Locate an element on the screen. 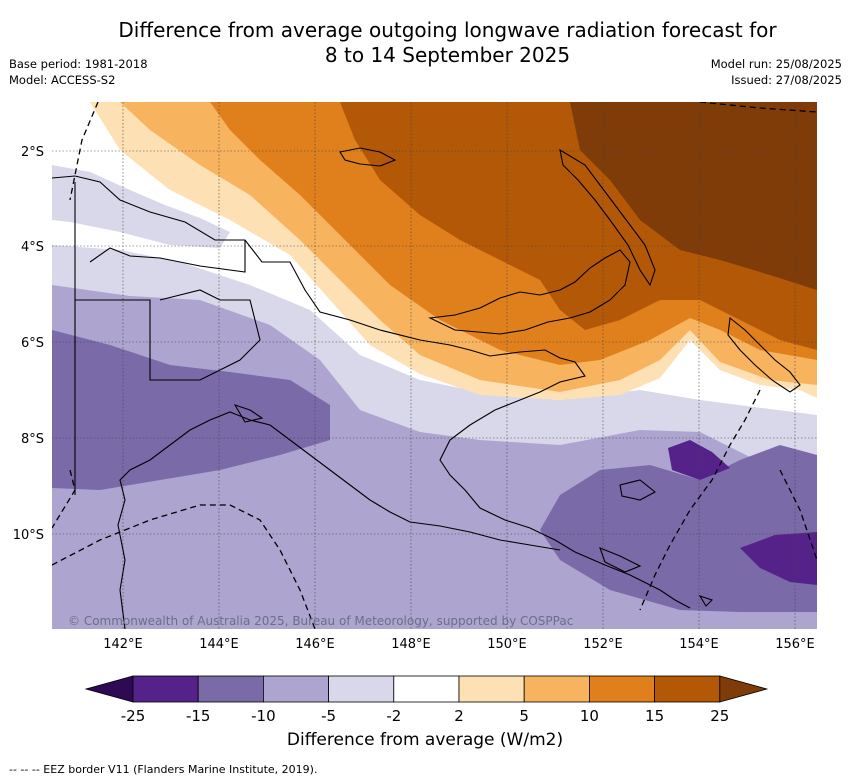 This screenshot has height=781, width=850. lon-label: 156°E is located at coordinates (795, 644).